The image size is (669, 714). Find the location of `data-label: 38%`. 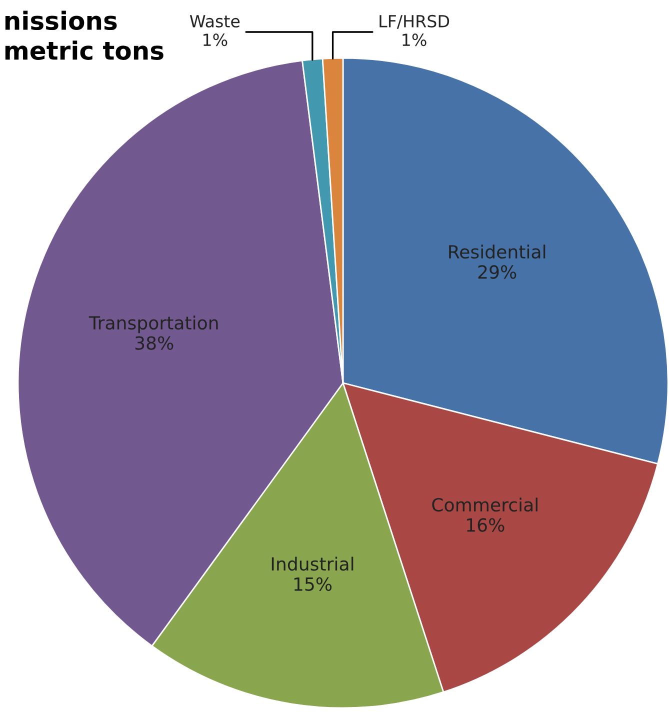

data-label: 38% is located at coordinates (154, 343).